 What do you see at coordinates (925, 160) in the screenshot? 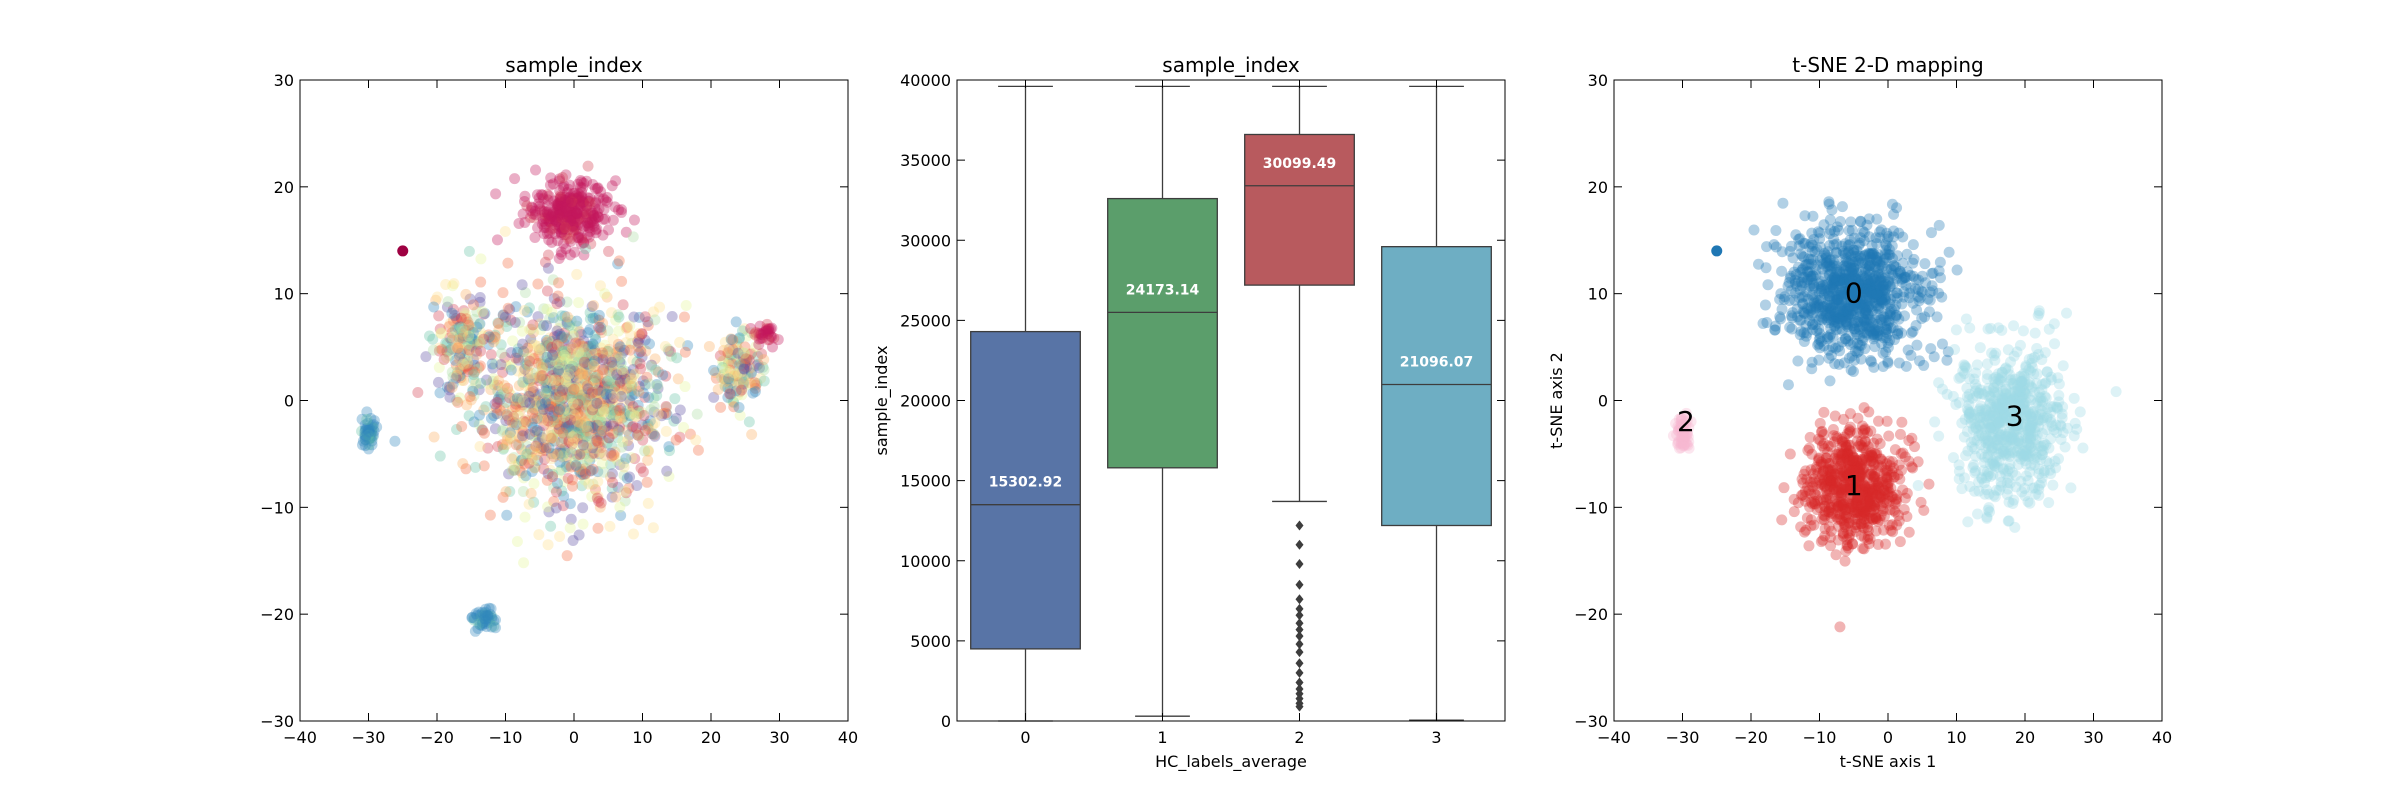
I see `y-tick-label: 35000` at bounding box center [925, 160].